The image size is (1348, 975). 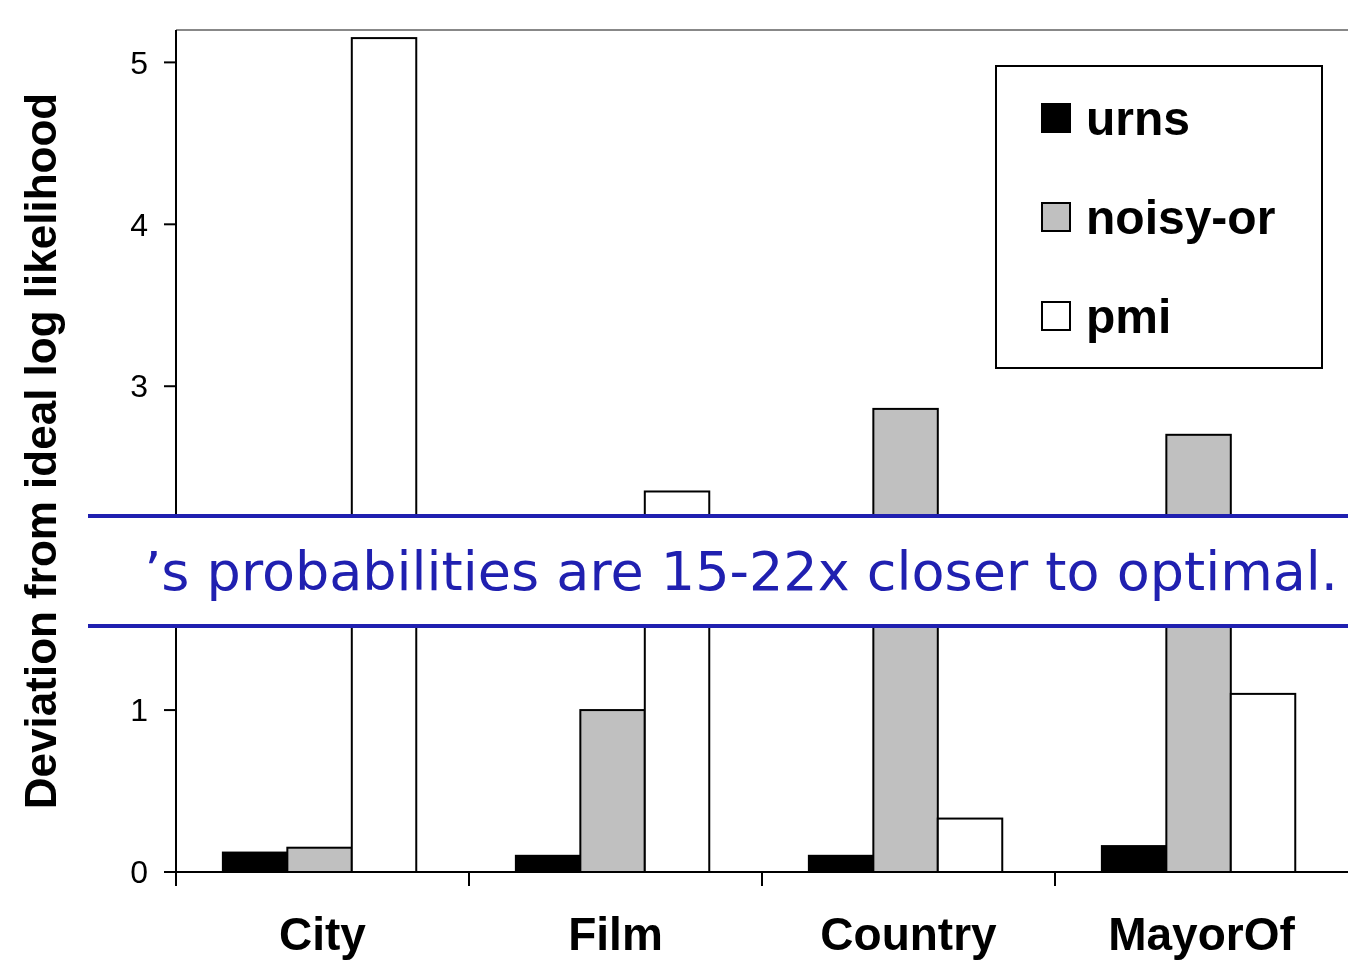 I want to click on x-tick-label: City, so click(x=323, y=934).